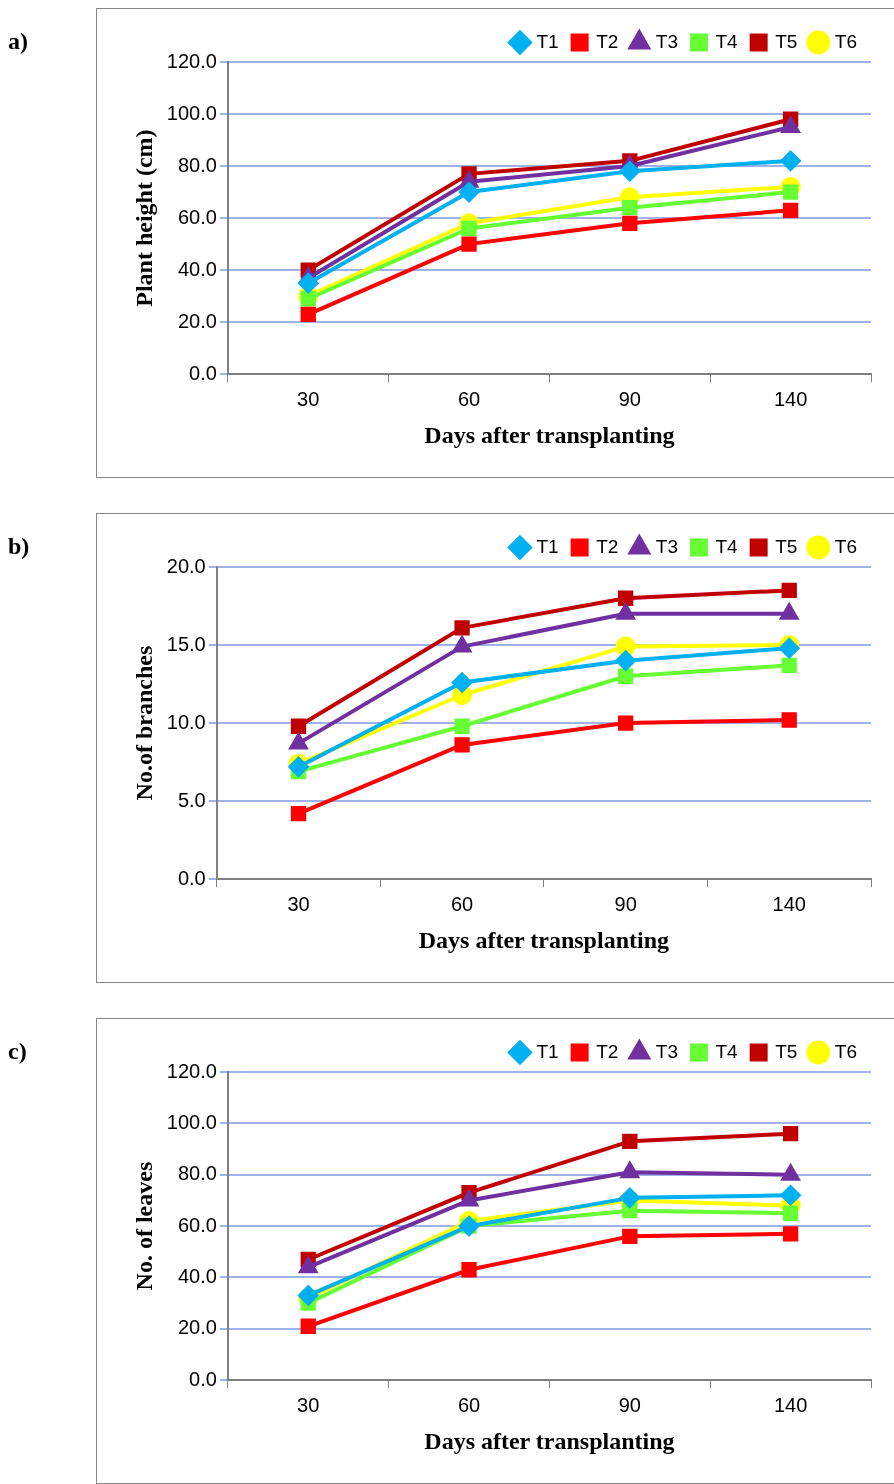 The image size is (894, 1484). What do you see at coordinates (17, 1051) in the screenshot?
I see `text: c)` at bounding box center [17, 1051].